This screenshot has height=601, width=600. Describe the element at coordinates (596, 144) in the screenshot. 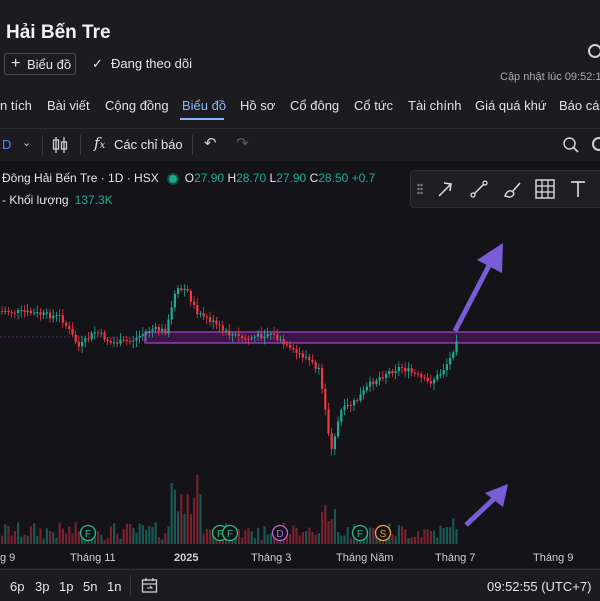

I see `settings-icon` at that location.